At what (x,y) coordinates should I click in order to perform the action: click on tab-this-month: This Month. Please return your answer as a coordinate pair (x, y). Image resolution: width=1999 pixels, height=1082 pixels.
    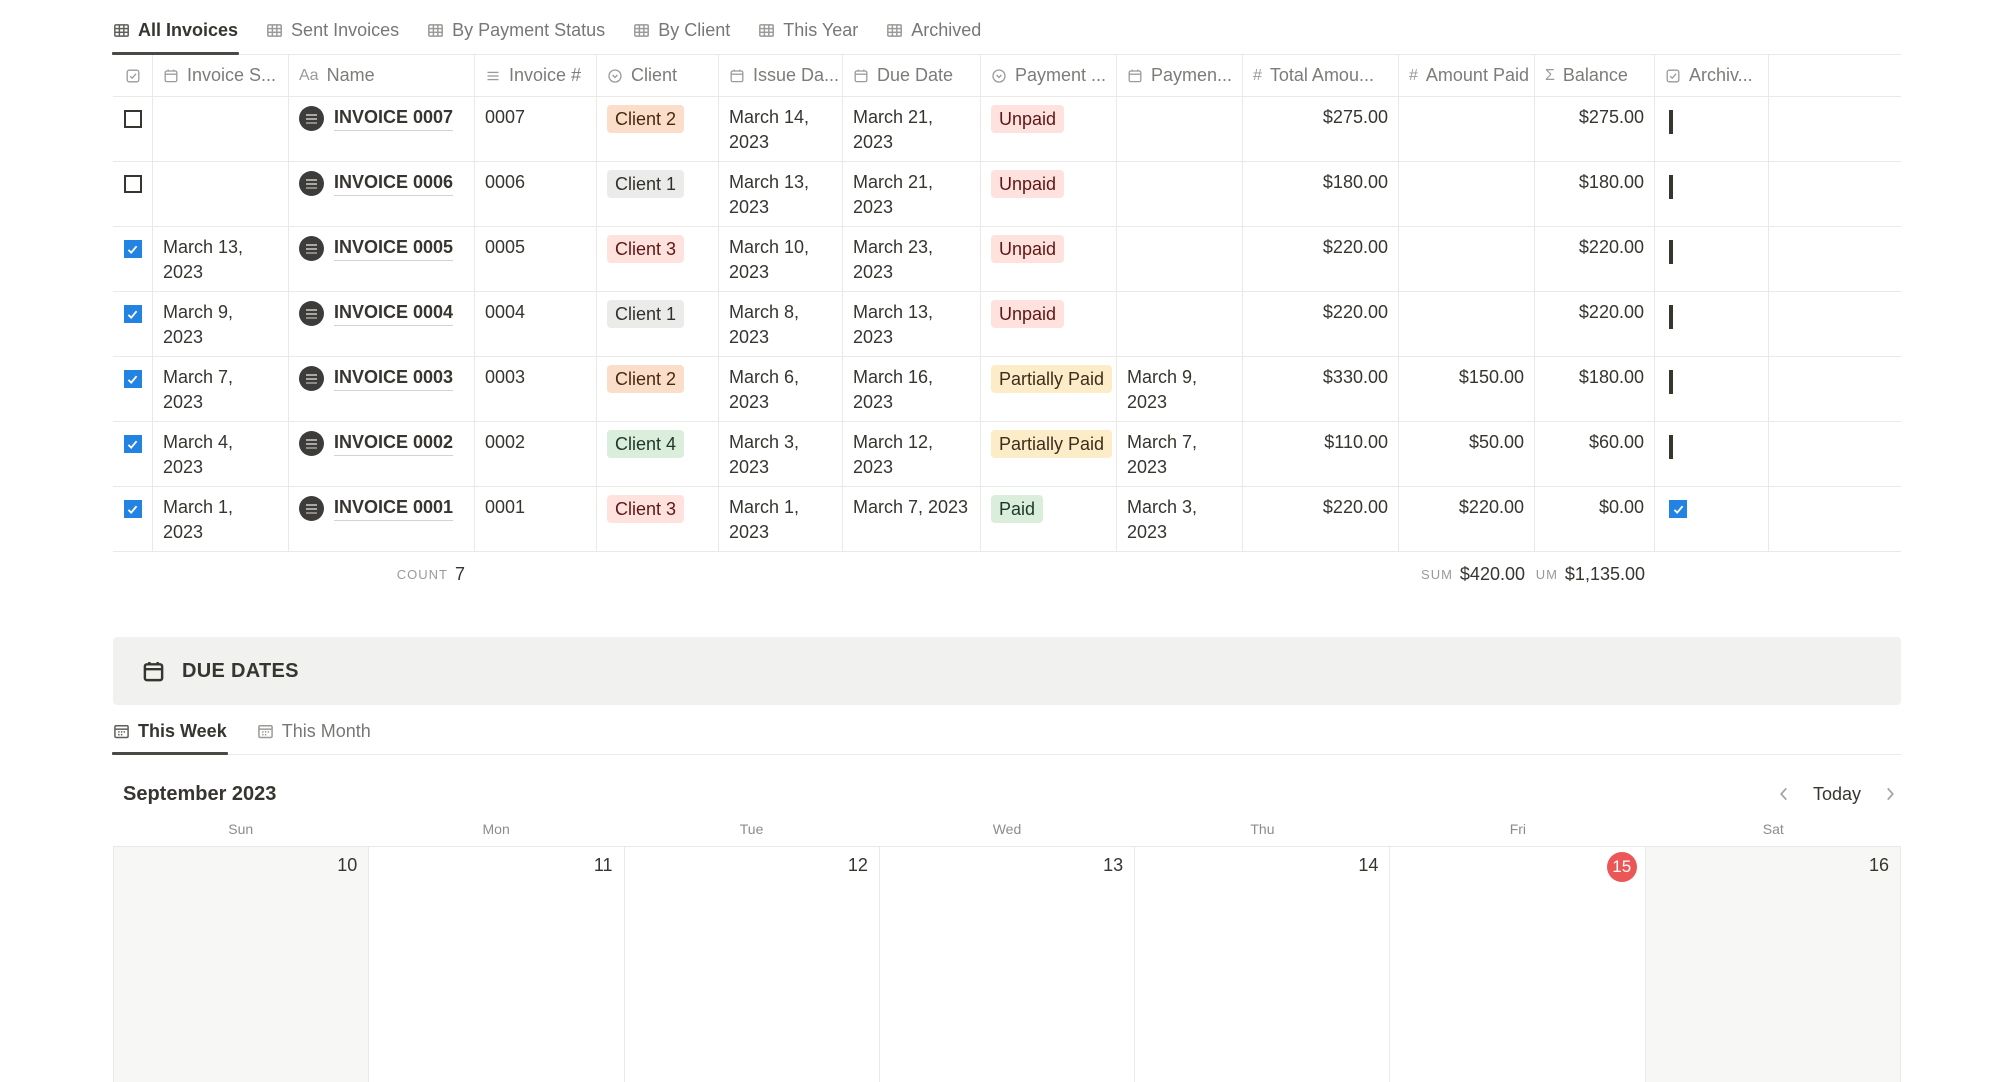
    Looking at the image, I should click on (314, 737).